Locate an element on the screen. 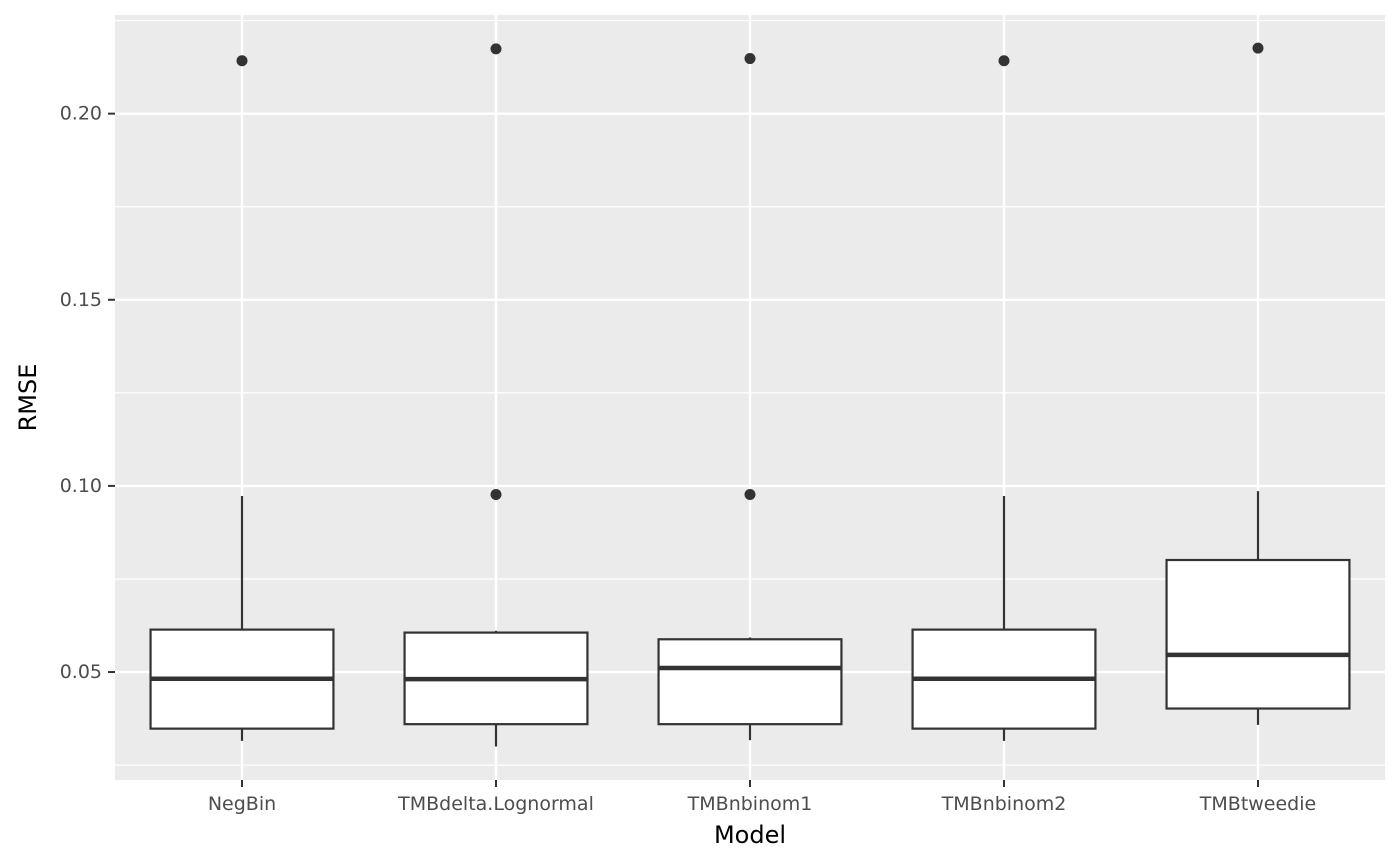 The image size is (1400, 865). x-tick-label: TMBtweedie is located at coordinates (1257, 804).